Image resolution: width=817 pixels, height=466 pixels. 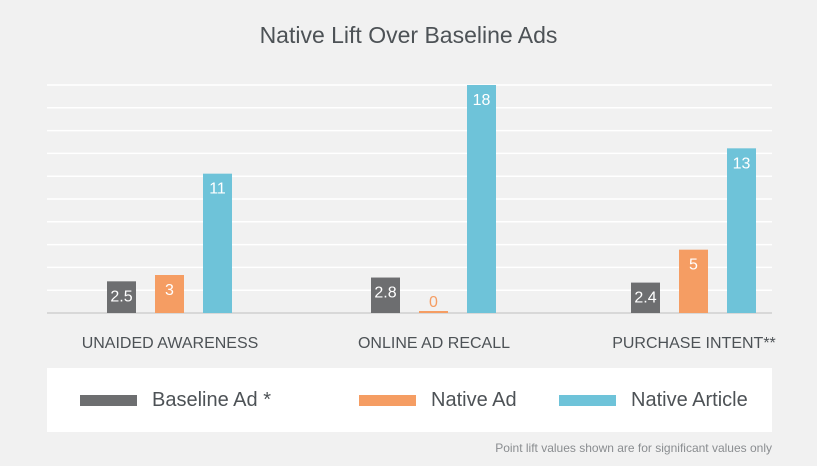 What do you see at coordinates (108, 400) in the screenshot?
I see `legend-swatch-baseline-ad` at bounding box center [108, 400].